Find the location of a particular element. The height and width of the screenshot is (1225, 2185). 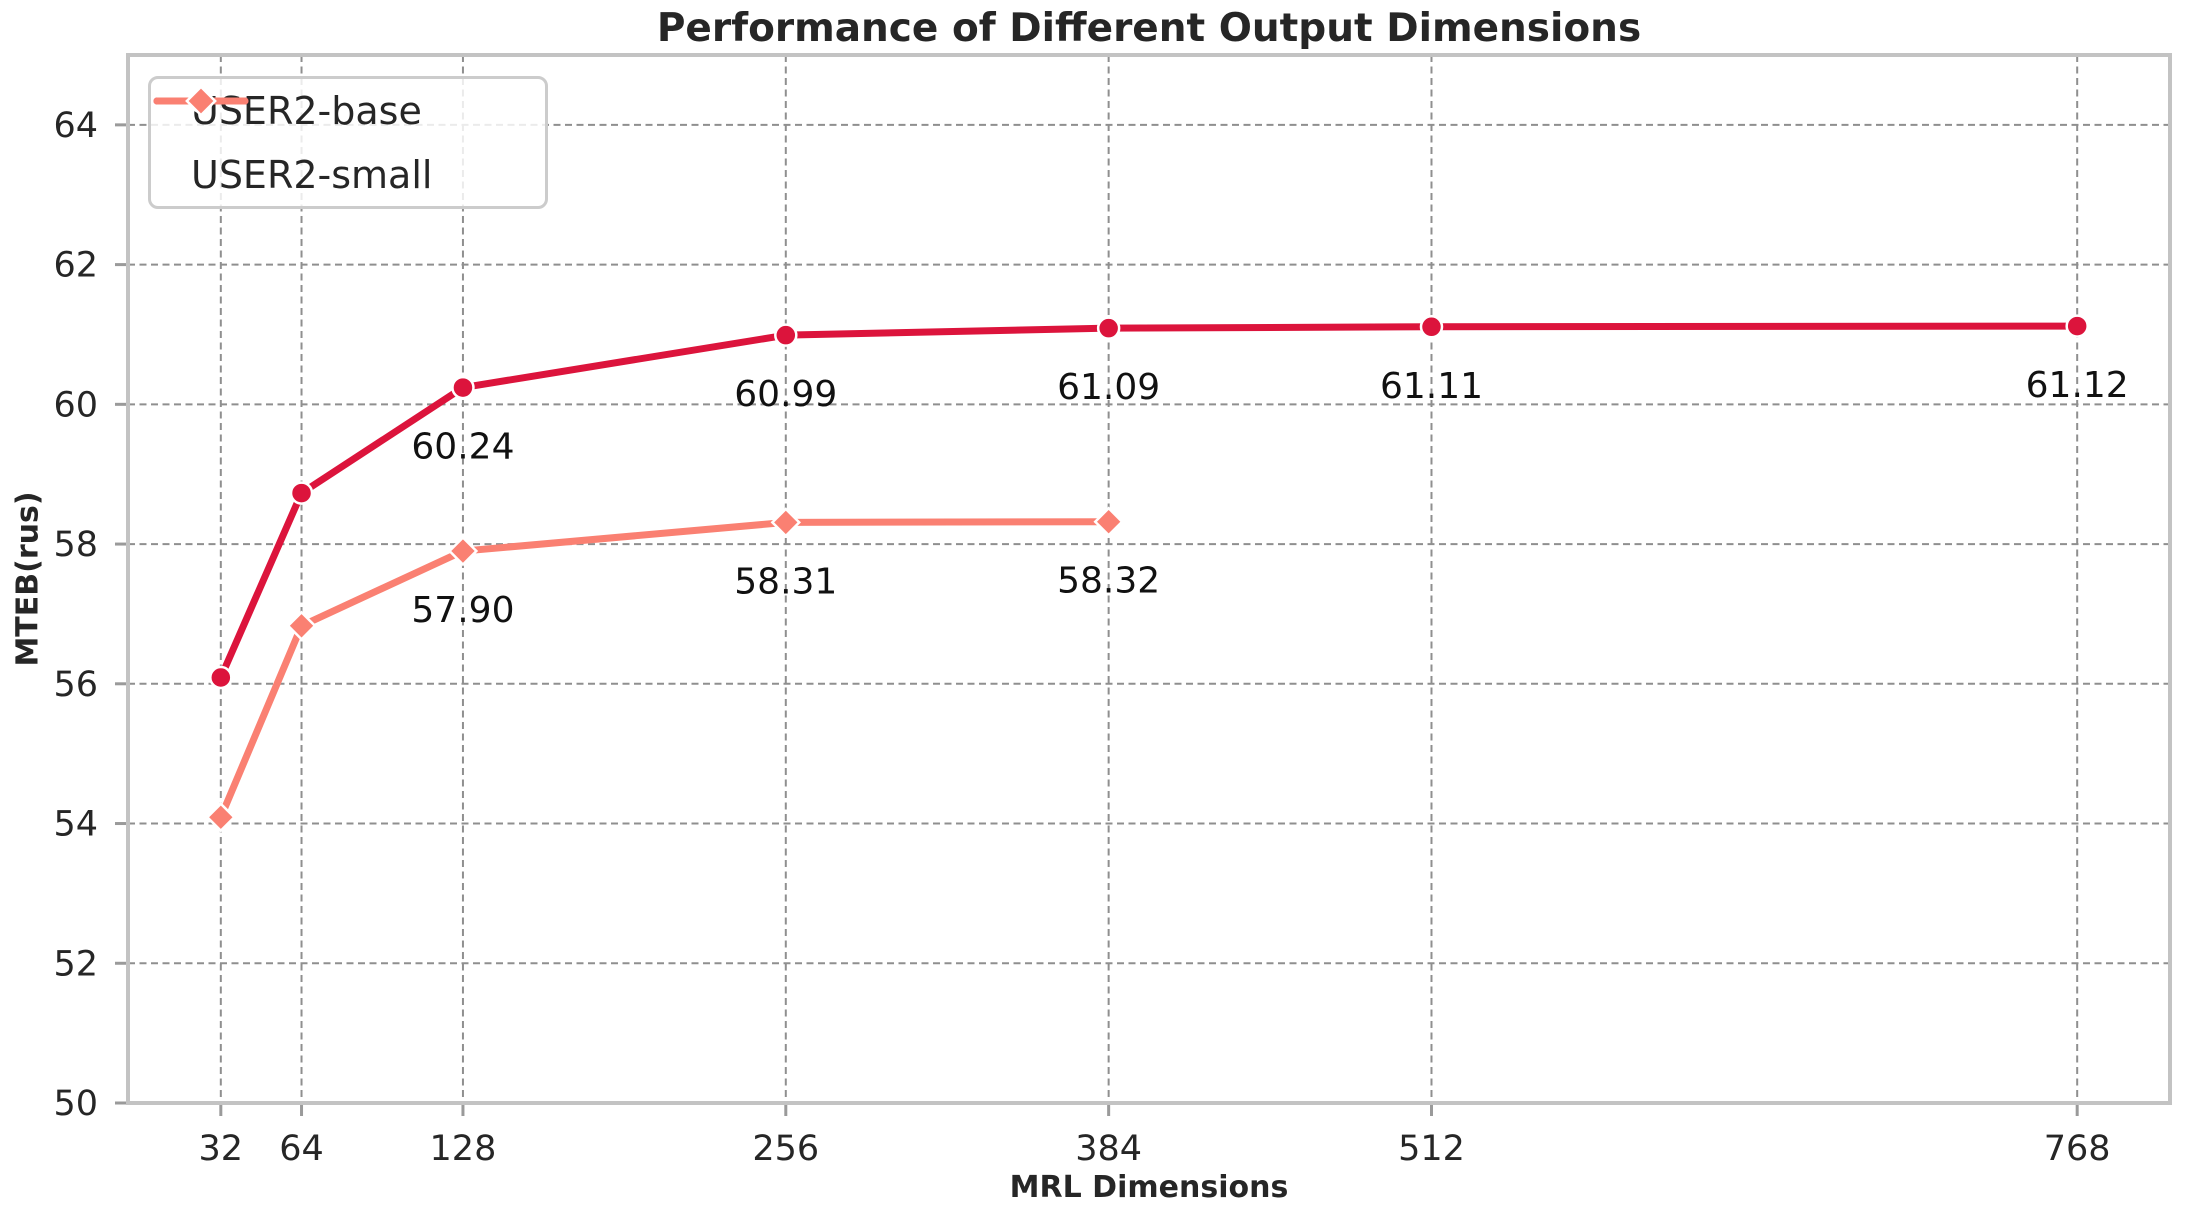

y-tick-label: 50 is located at coordinates (75, 1104).